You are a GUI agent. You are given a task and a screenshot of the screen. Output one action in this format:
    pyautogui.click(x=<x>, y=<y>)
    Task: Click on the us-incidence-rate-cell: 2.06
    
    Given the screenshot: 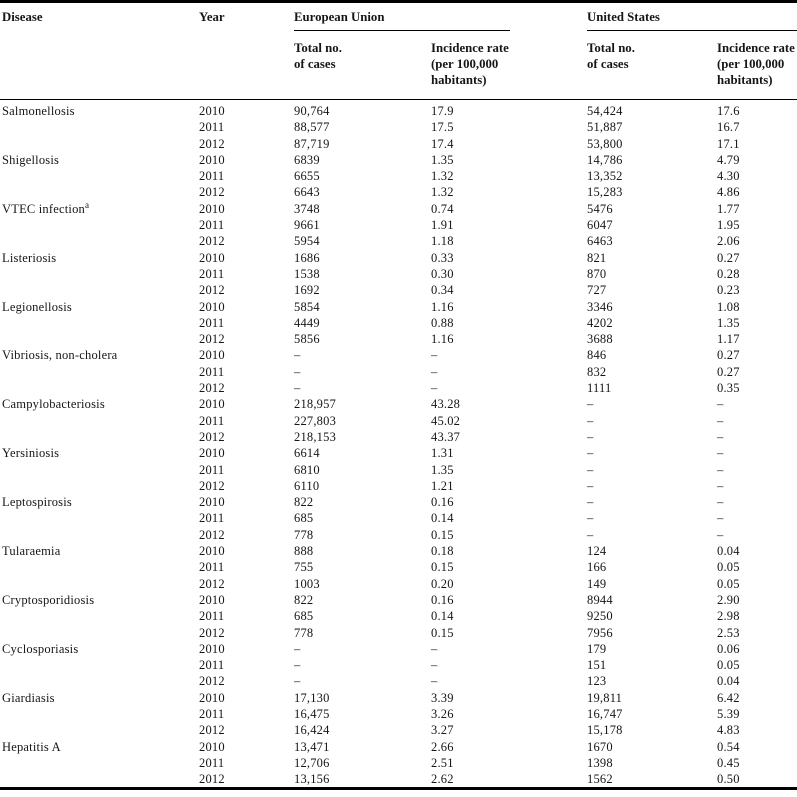 What is the action you would take?
    pyautogui.click(x=728, y=241)
    